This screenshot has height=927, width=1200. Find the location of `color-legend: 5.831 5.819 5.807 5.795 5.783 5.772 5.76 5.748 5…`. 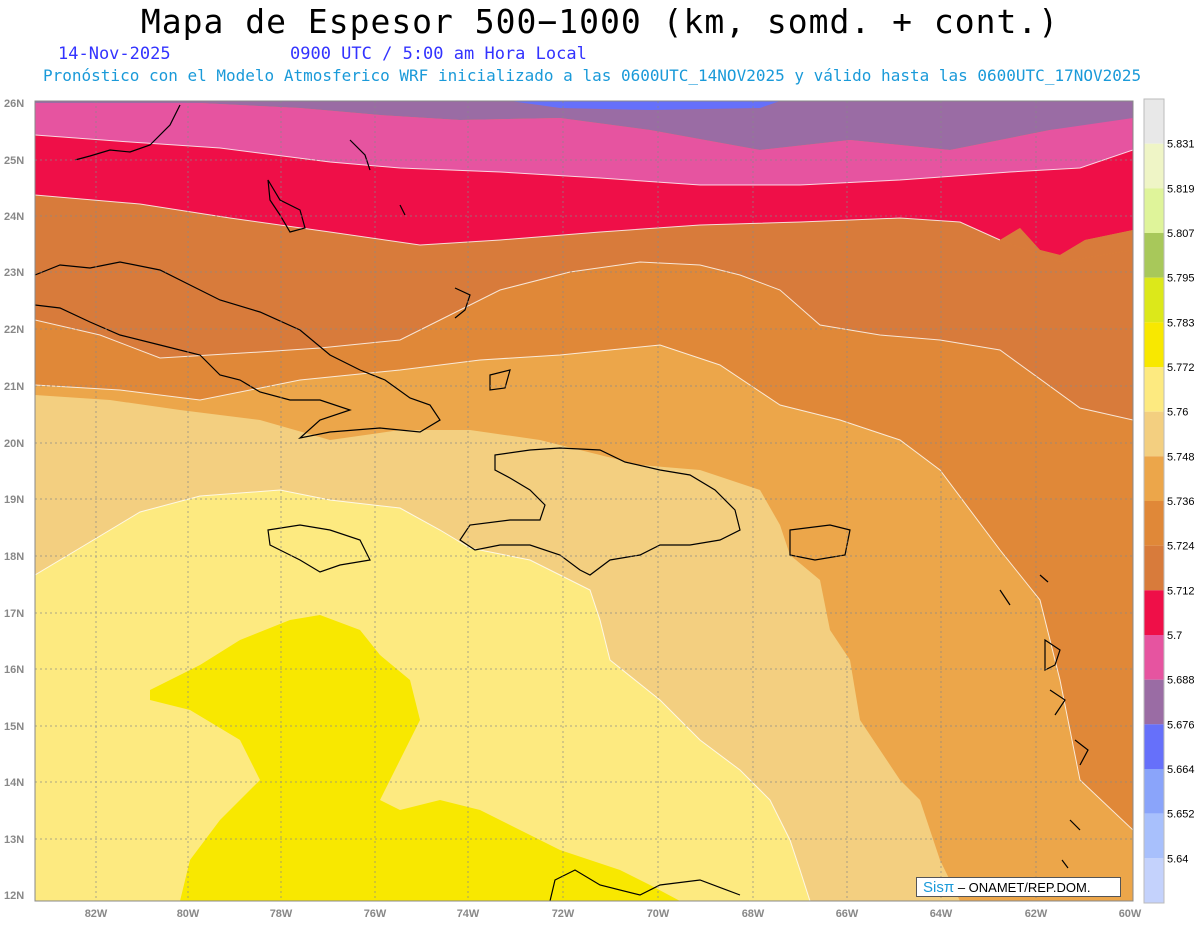

color-legend: 5.831 5.819 5.807 5.795 5.783 5.772 5.76 5.748 5… is located at coordinates (1169, 501).